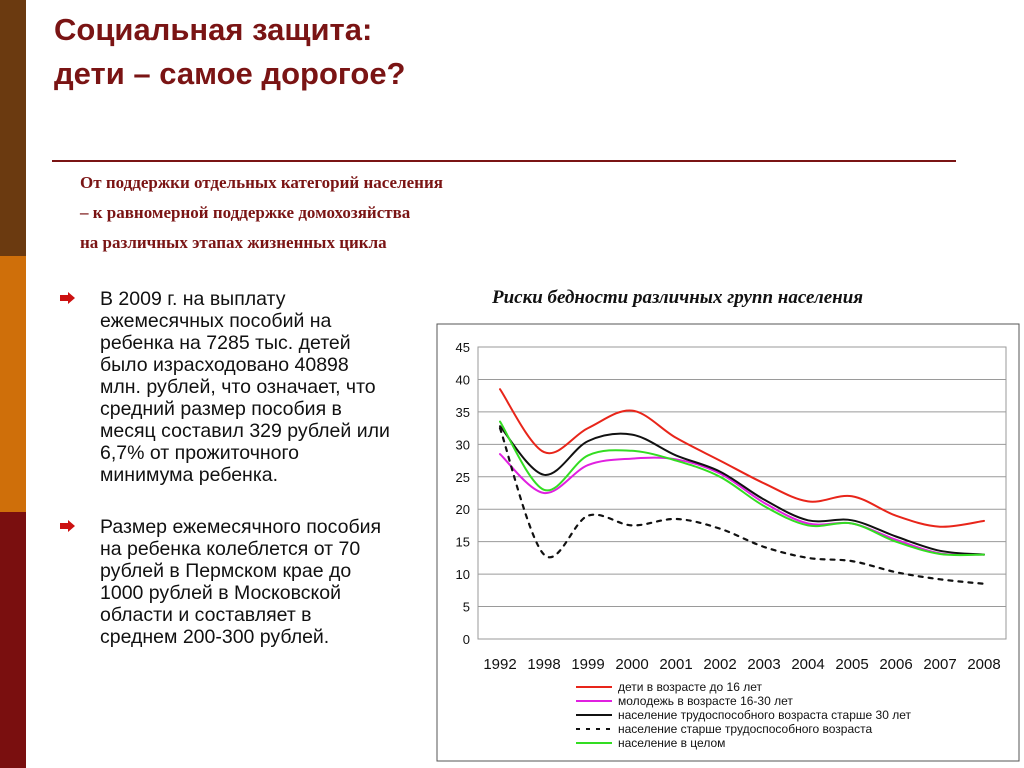 The height and width of the screenshot is (768, 1024). Describe the element at coordinates (504, 161) in the screenshot. I see `title-divider` at that location.